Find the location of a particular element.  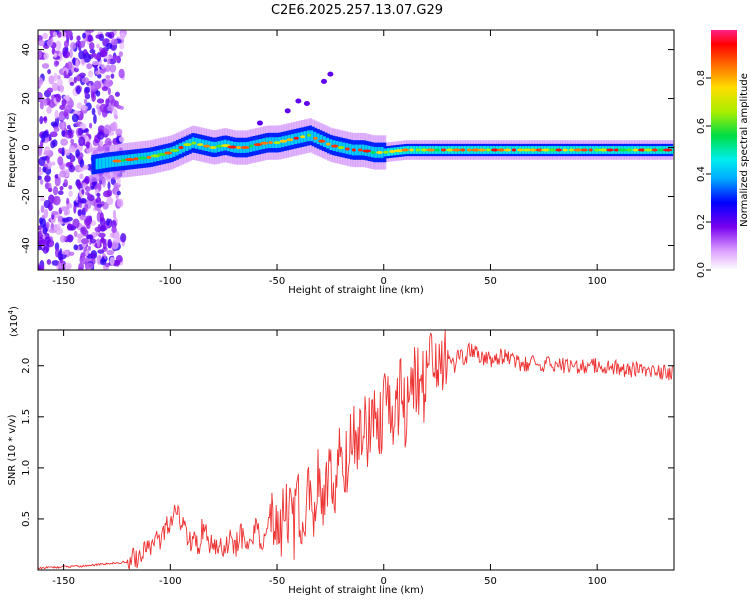

colorbar-tick-label: 0.4 is located at coordinates (701, 174).